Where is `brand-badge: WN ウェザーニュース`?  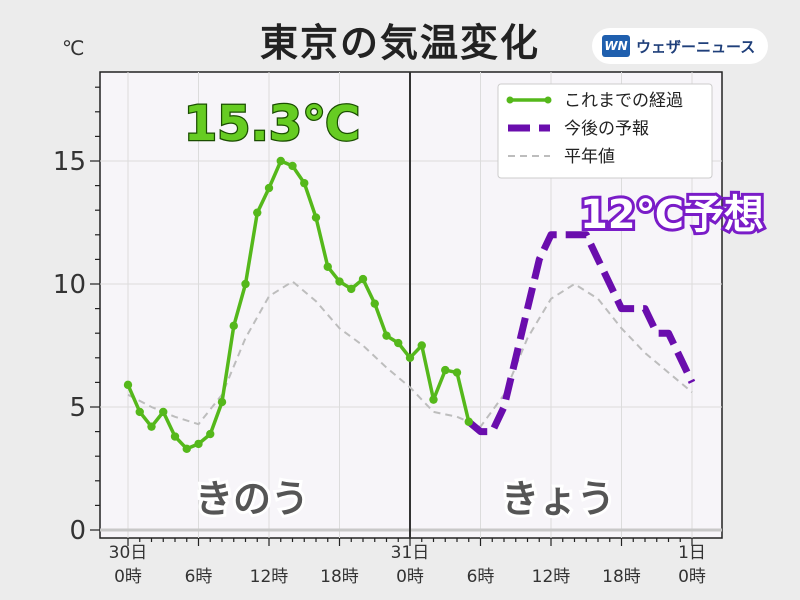
brand-badge: WN ウェザーニュース is located at coordinates (680, 46).